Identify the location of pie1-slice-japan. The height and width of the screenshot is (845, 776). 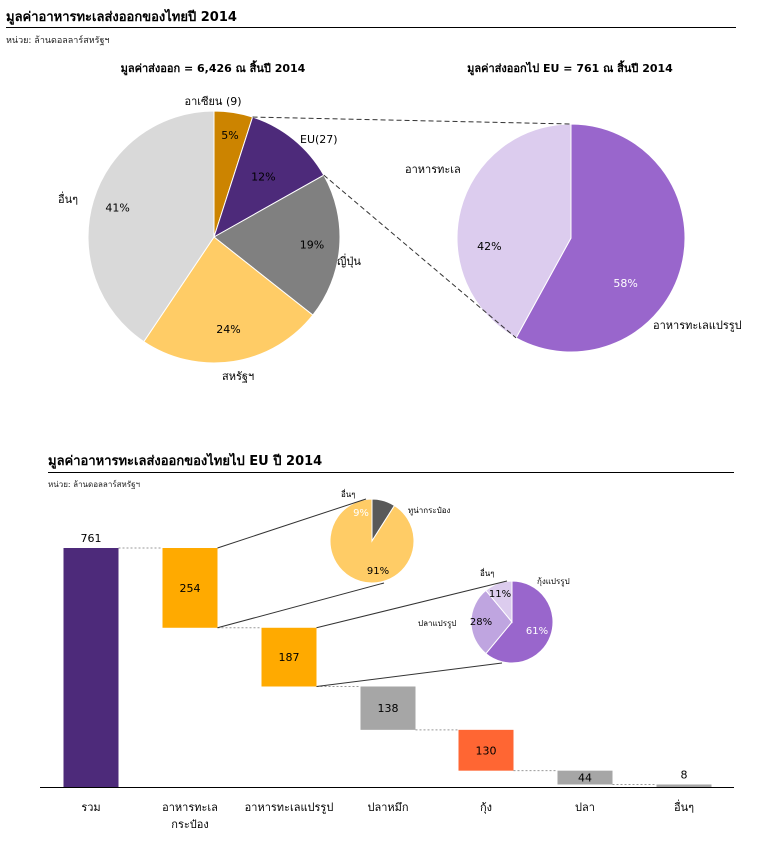
(277, 245).